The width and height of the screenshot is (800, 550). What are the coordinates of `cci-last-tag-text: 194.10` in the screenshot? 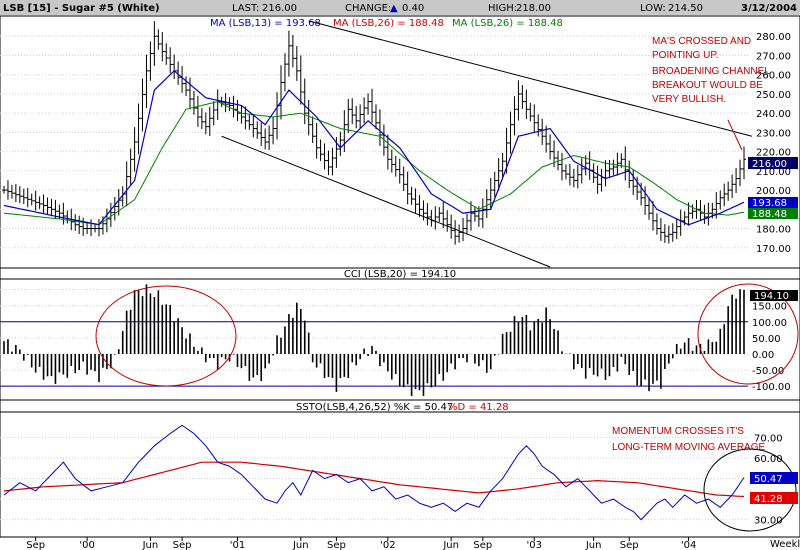 It's located at (771, 296).